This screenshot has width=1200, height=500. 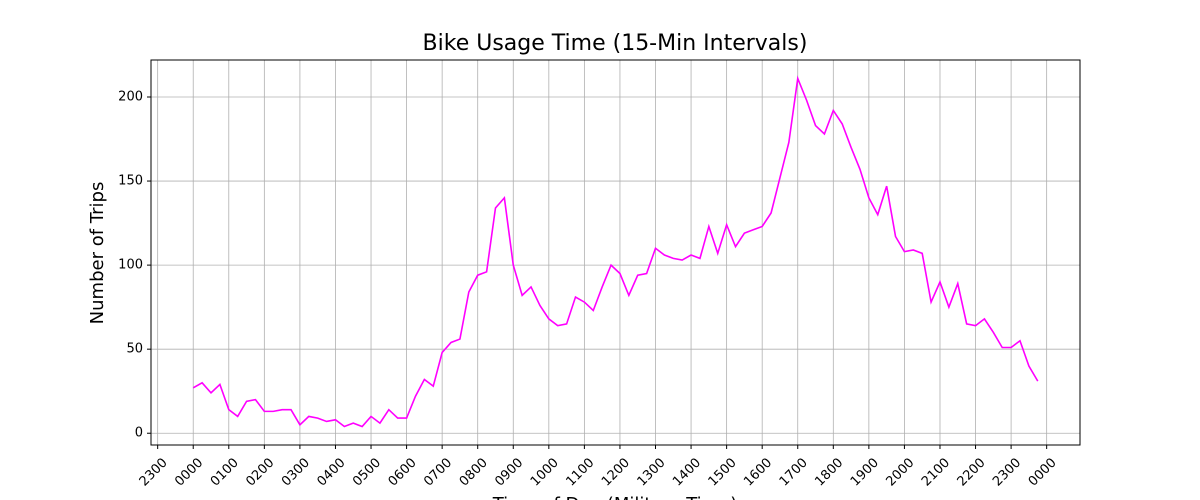 What do you see at coordinates (615, 497) in the screenshot?
I see `x-axis-label: Time of Day (Military Time)` at bounding box center [615, 497].